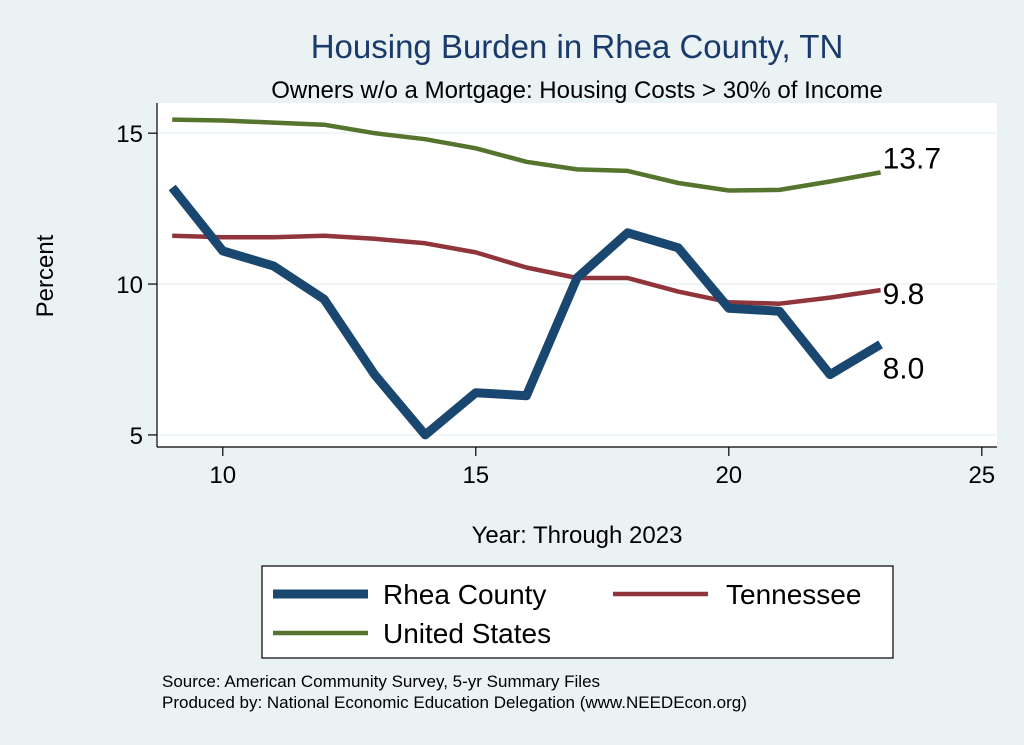 The width and height of the screenshot is (1024, 745). I want to click on y-axis-label: Percent, so click(45, 275).